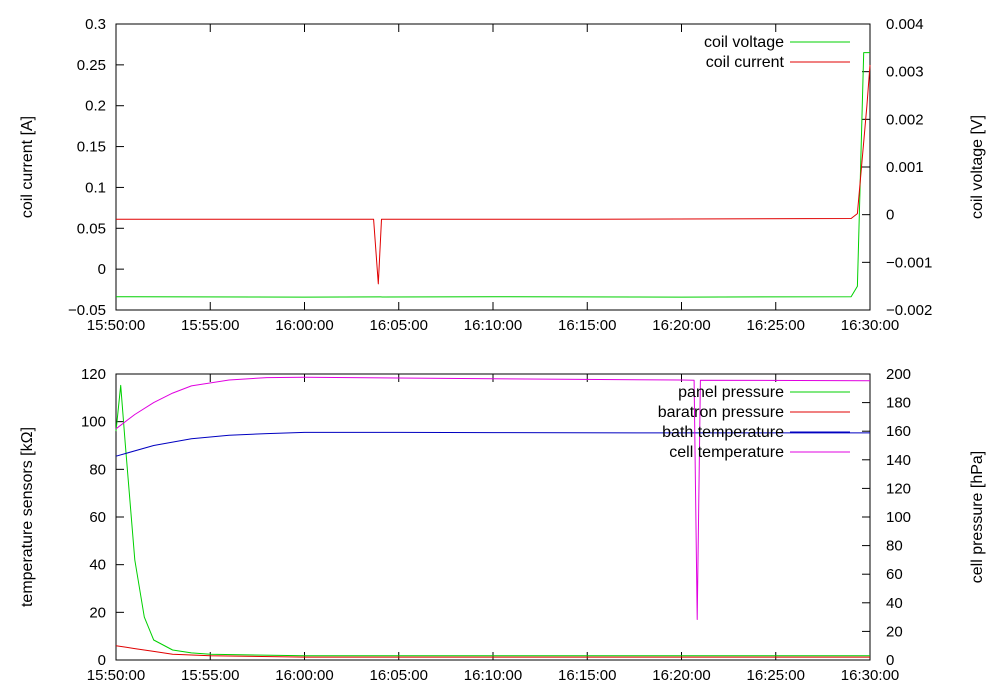 This screenshot has width=1000, height=700. I want to click on y2-tick-label: 120, so click(898, 488).